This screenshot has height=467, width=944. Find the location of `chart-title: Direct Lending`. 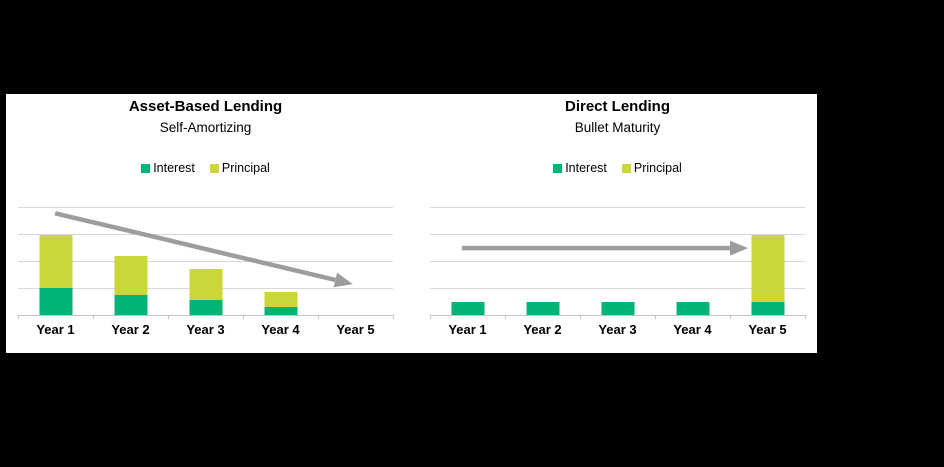

chart-title: Direct Lending is located at coordinates (617, 106).